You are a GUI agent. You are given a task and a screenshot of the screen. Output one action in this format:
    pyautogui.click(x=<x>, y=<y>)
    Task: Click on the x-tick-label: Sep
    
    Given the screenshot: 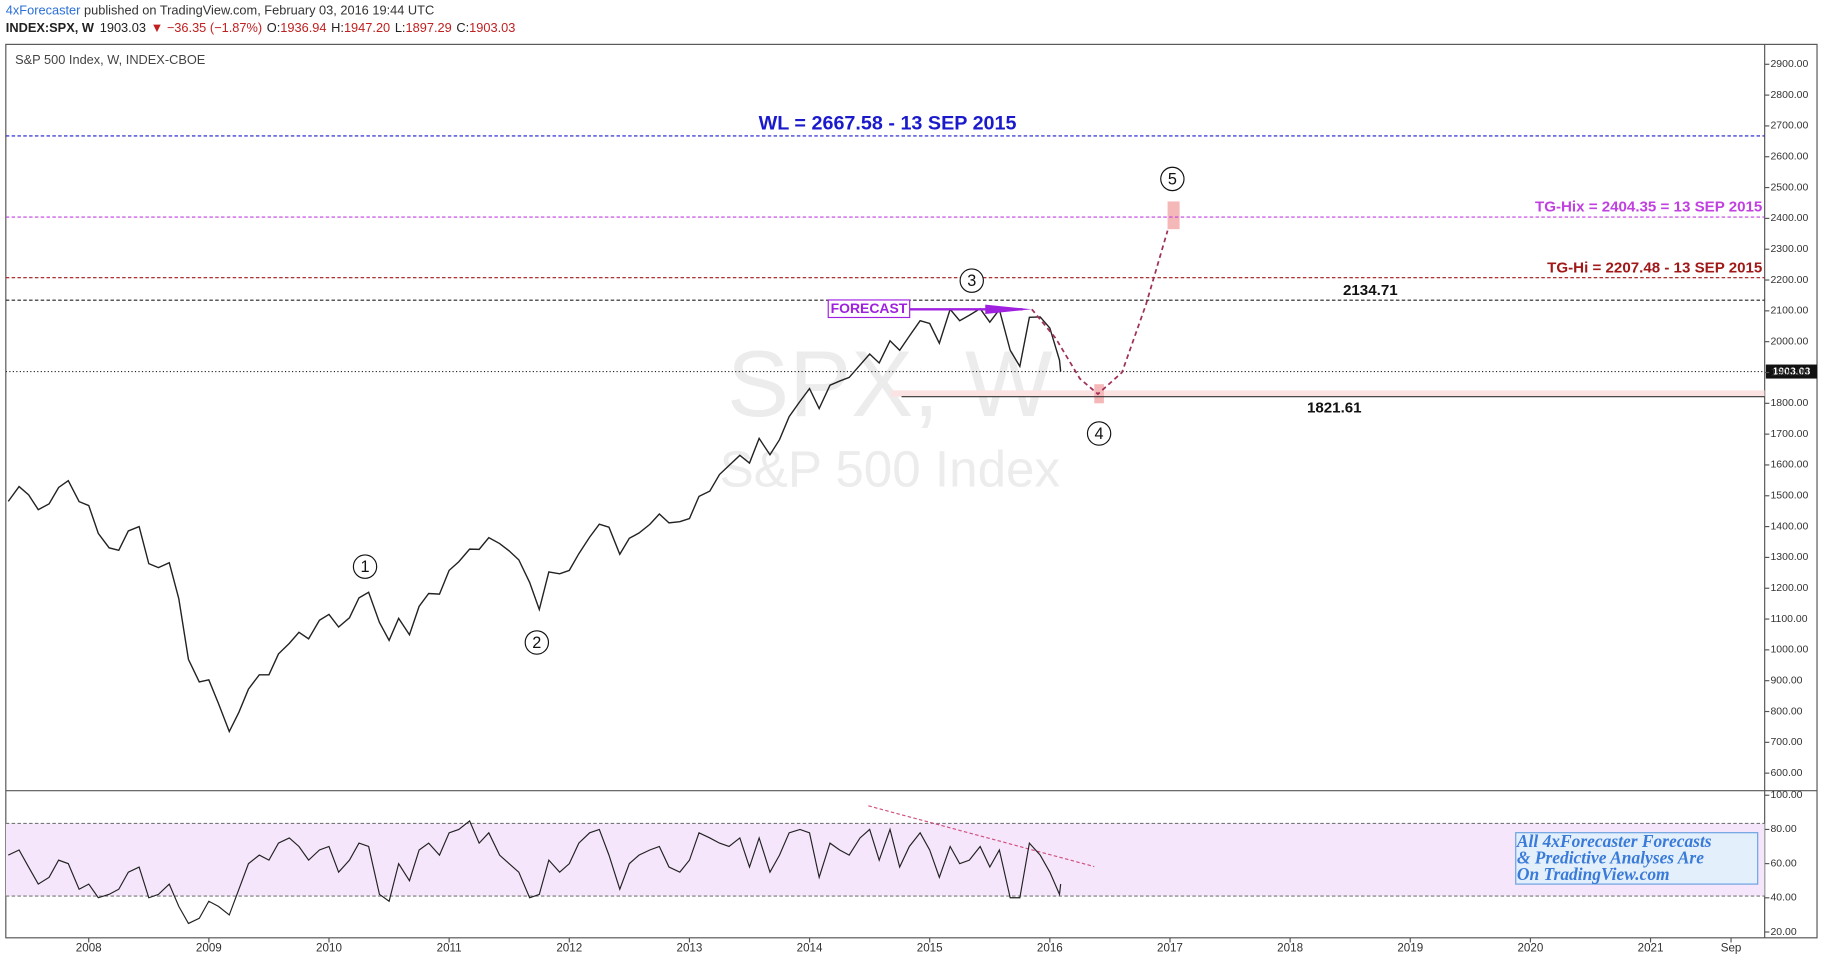 What is the action you would take?
    pyautogui.click(x=1731, y=947)
    